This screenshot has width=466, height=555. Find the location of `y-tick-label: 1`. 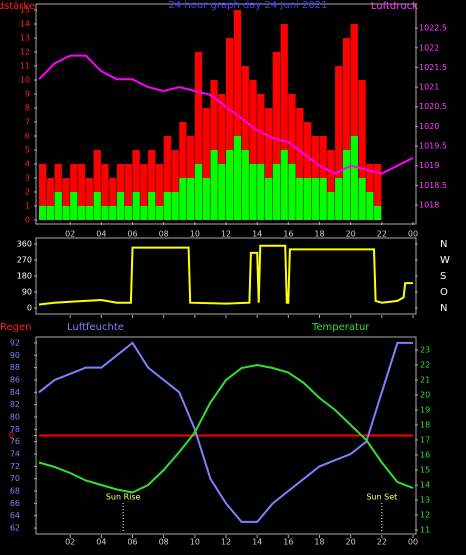

y-tick-label: 1 is located at coordinates (27, 206).